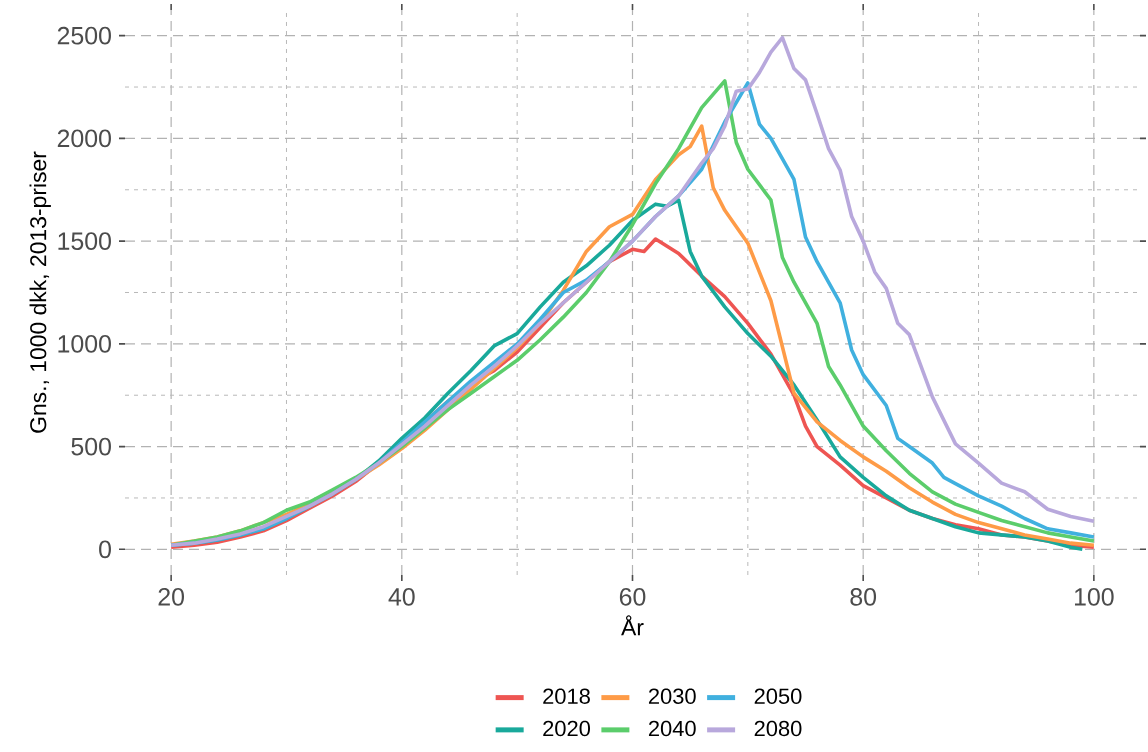  What do you see at coordinates (84, 138) in the screenshot?
I see `y-tick-label: 2000` at bounding box center [84, 138].